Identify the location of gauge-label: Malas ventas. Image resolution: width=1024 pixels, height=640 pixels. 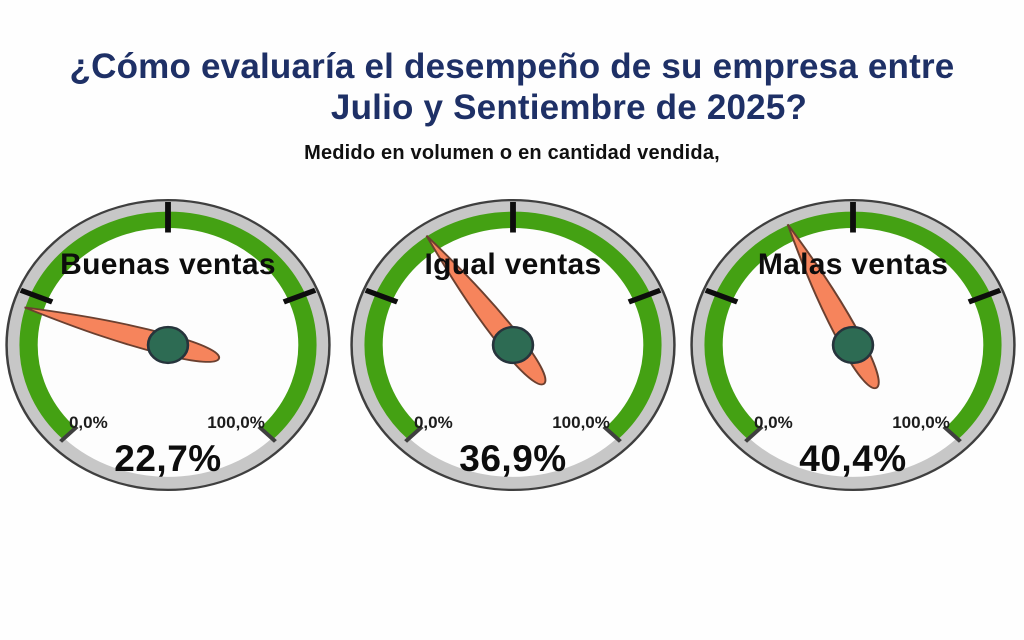
(853, 264).